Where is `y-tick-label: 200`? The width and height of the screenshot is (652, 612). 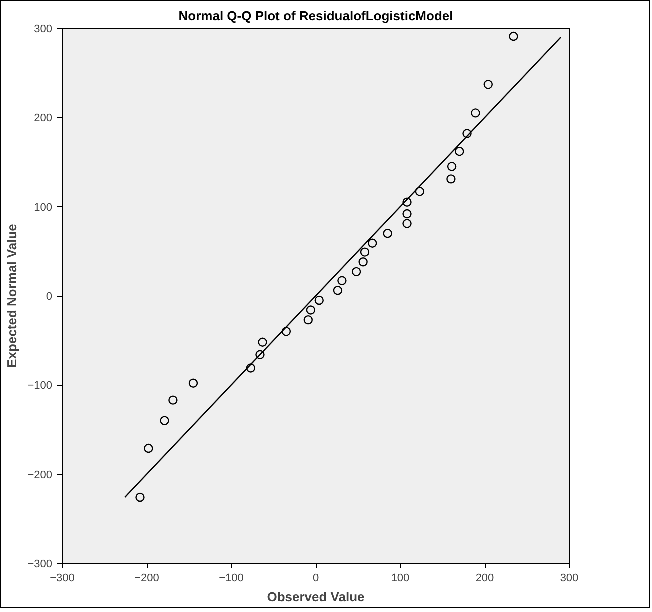
y-tick-label: 200 is located at coordinates (43, 118).